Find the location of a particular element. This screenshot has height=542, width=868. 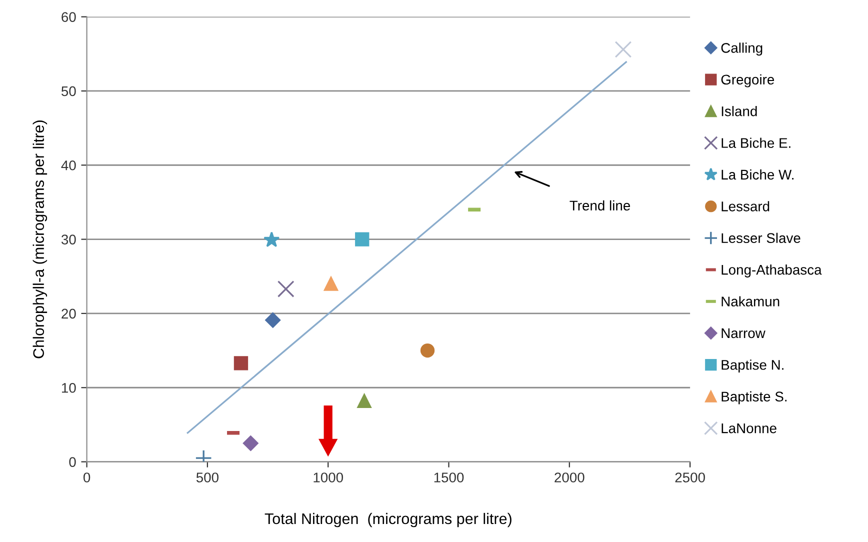

legend-label: Baptise N. is located at coordinates (753, 366).